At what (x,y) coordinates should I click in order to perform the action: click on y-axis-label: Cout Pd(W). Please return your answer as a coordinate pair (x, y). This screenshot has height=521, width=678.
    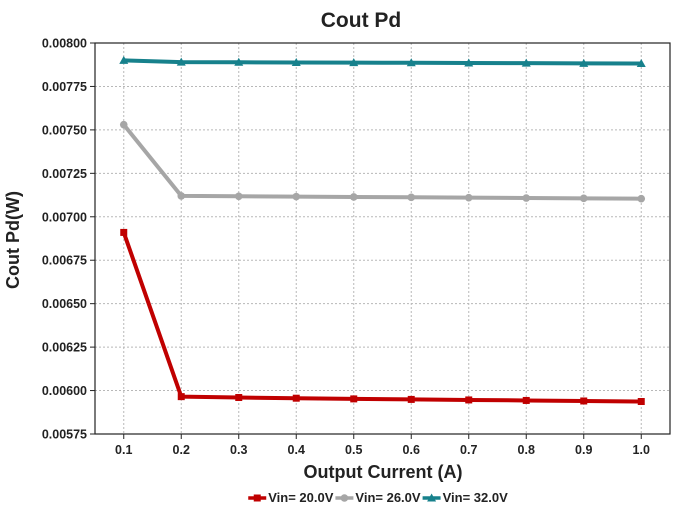
    Looking at the image, I should click on (13, 240).